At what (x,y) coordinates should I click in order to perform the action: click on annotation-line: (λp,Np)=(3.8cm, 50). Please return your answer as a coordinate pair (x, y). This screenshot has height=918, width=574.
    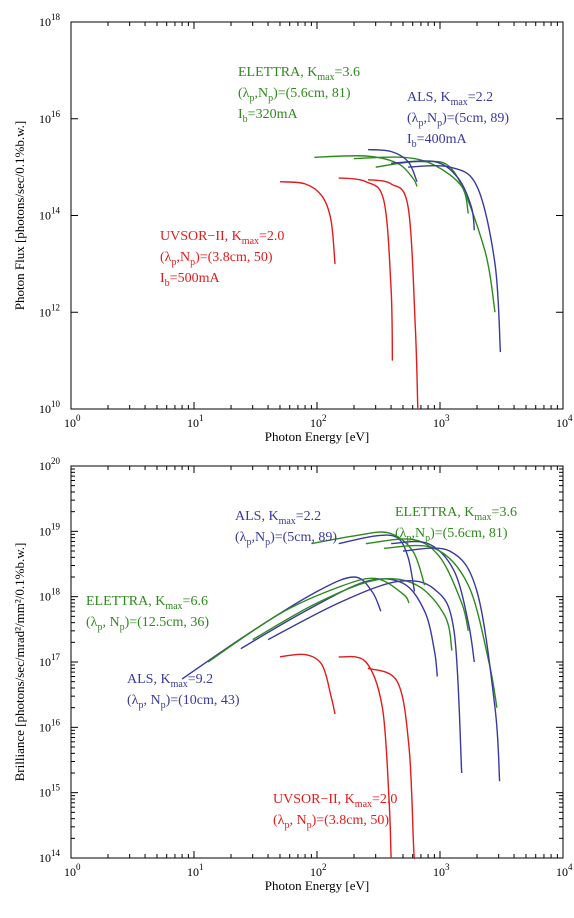
    Looking at the image, I should click on (216, 259).